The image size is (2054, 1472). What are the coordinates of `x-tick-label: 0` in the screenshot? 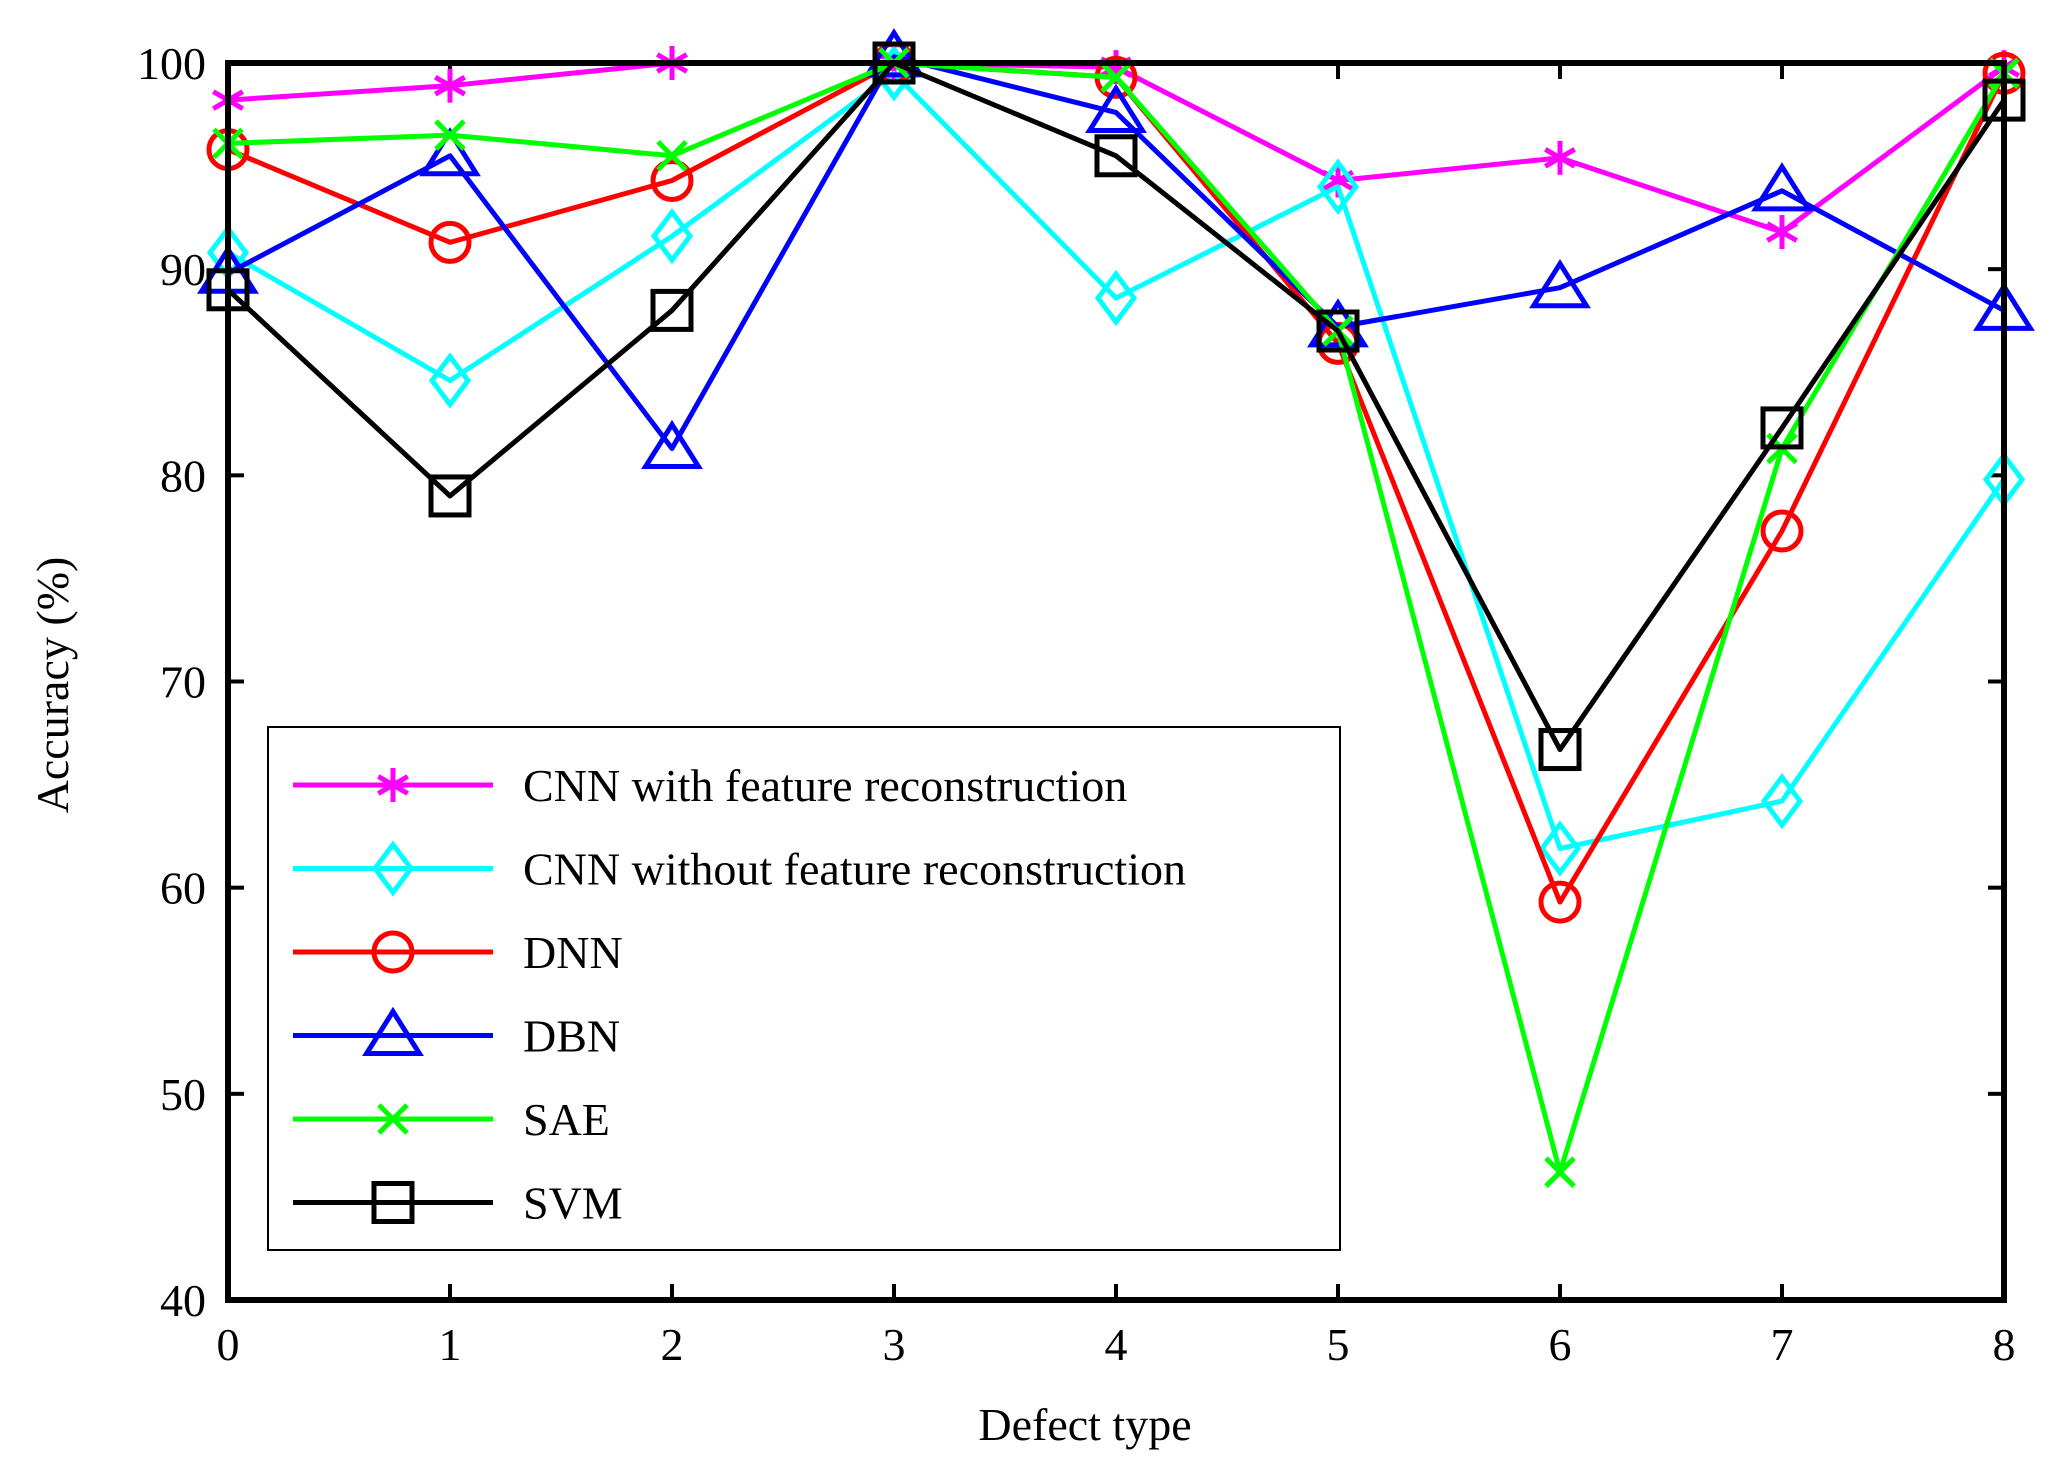 It's located at (228, 1344).